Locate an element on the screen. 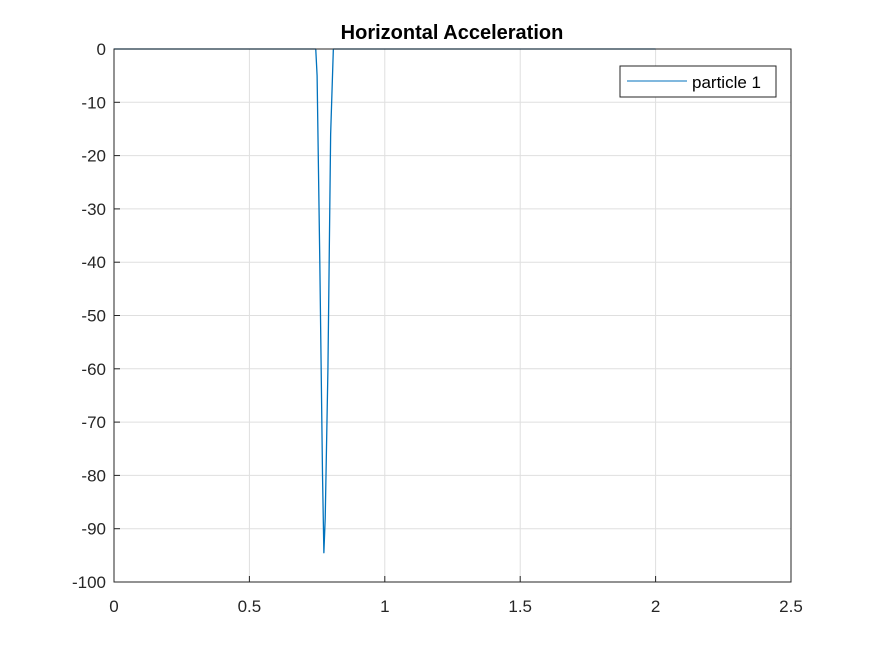 The height and width of the screenshot is (656, 875). y-tick-label: -80 is located at coordinates (93, 475).